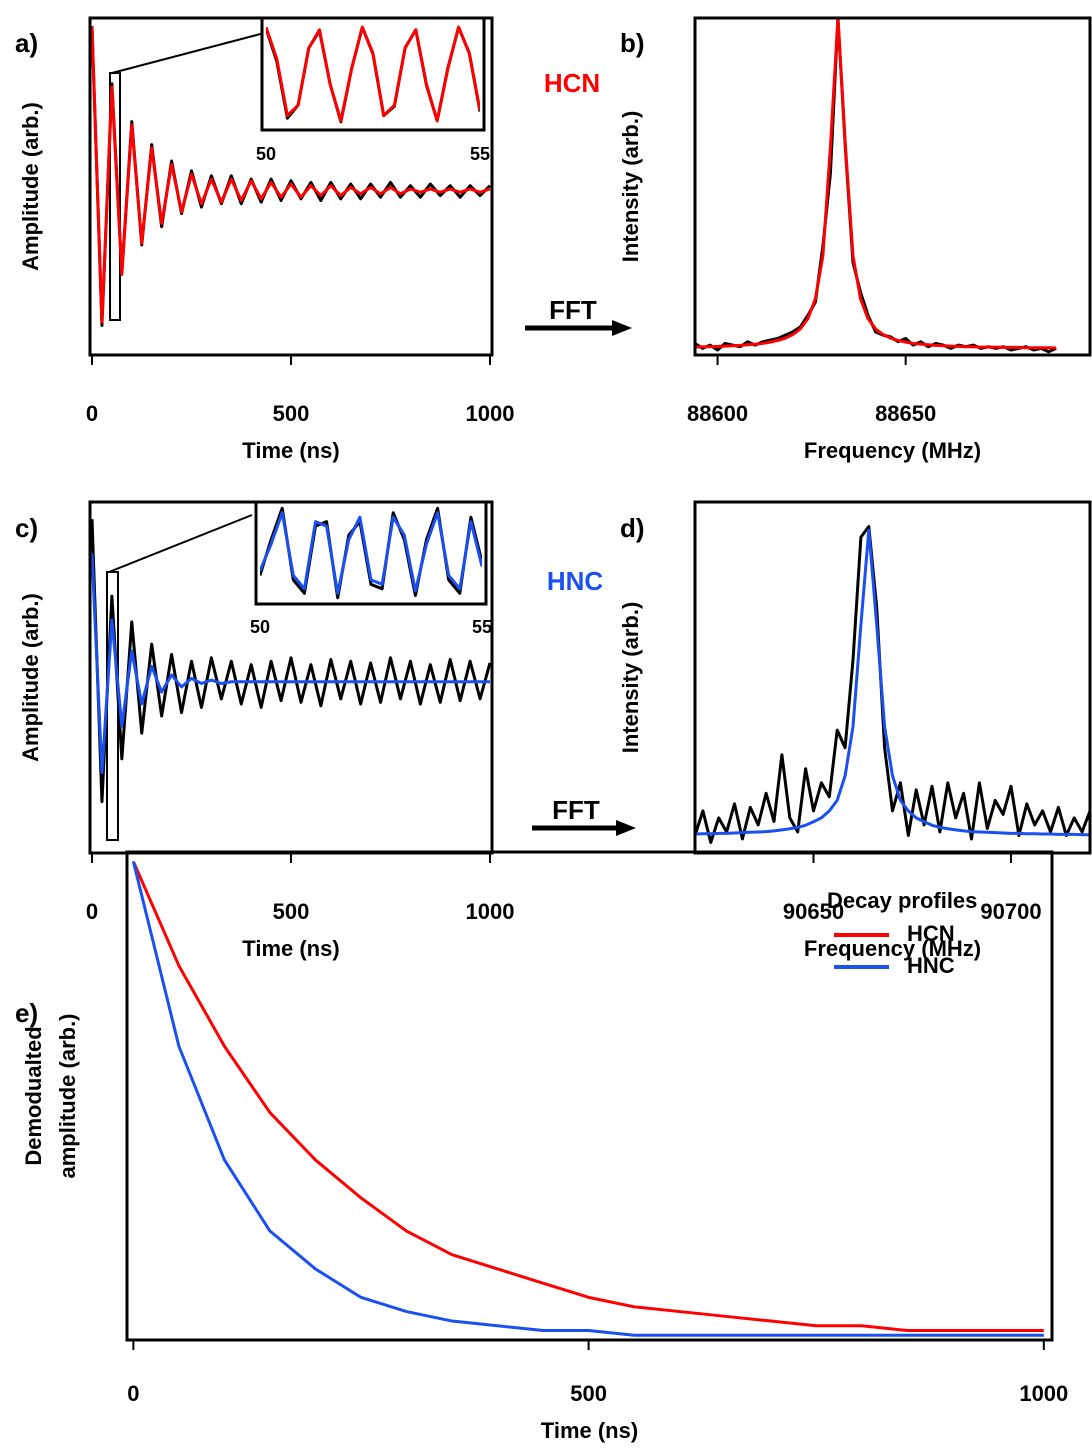 The width and height of the screenshot is (1092, 1450). What do you see at coordinates (632, 43) in the screenshot?
I see `panel-label: b)` at bounding box center [632, 43].